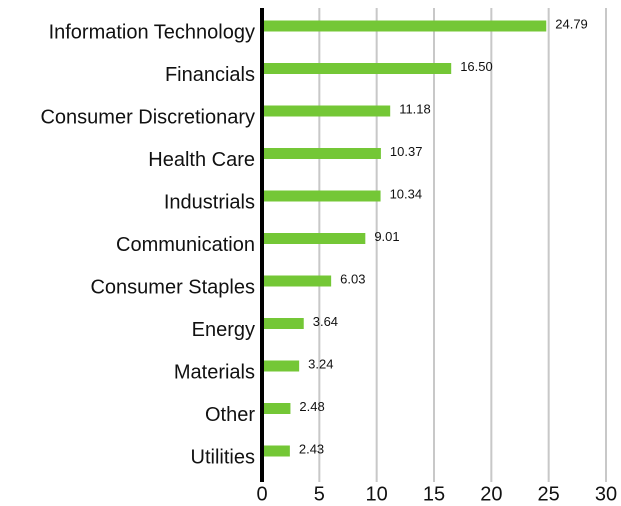 This screenshot has height=506, width=621. I want to click on value-label: 2.48, so click(311, 406).